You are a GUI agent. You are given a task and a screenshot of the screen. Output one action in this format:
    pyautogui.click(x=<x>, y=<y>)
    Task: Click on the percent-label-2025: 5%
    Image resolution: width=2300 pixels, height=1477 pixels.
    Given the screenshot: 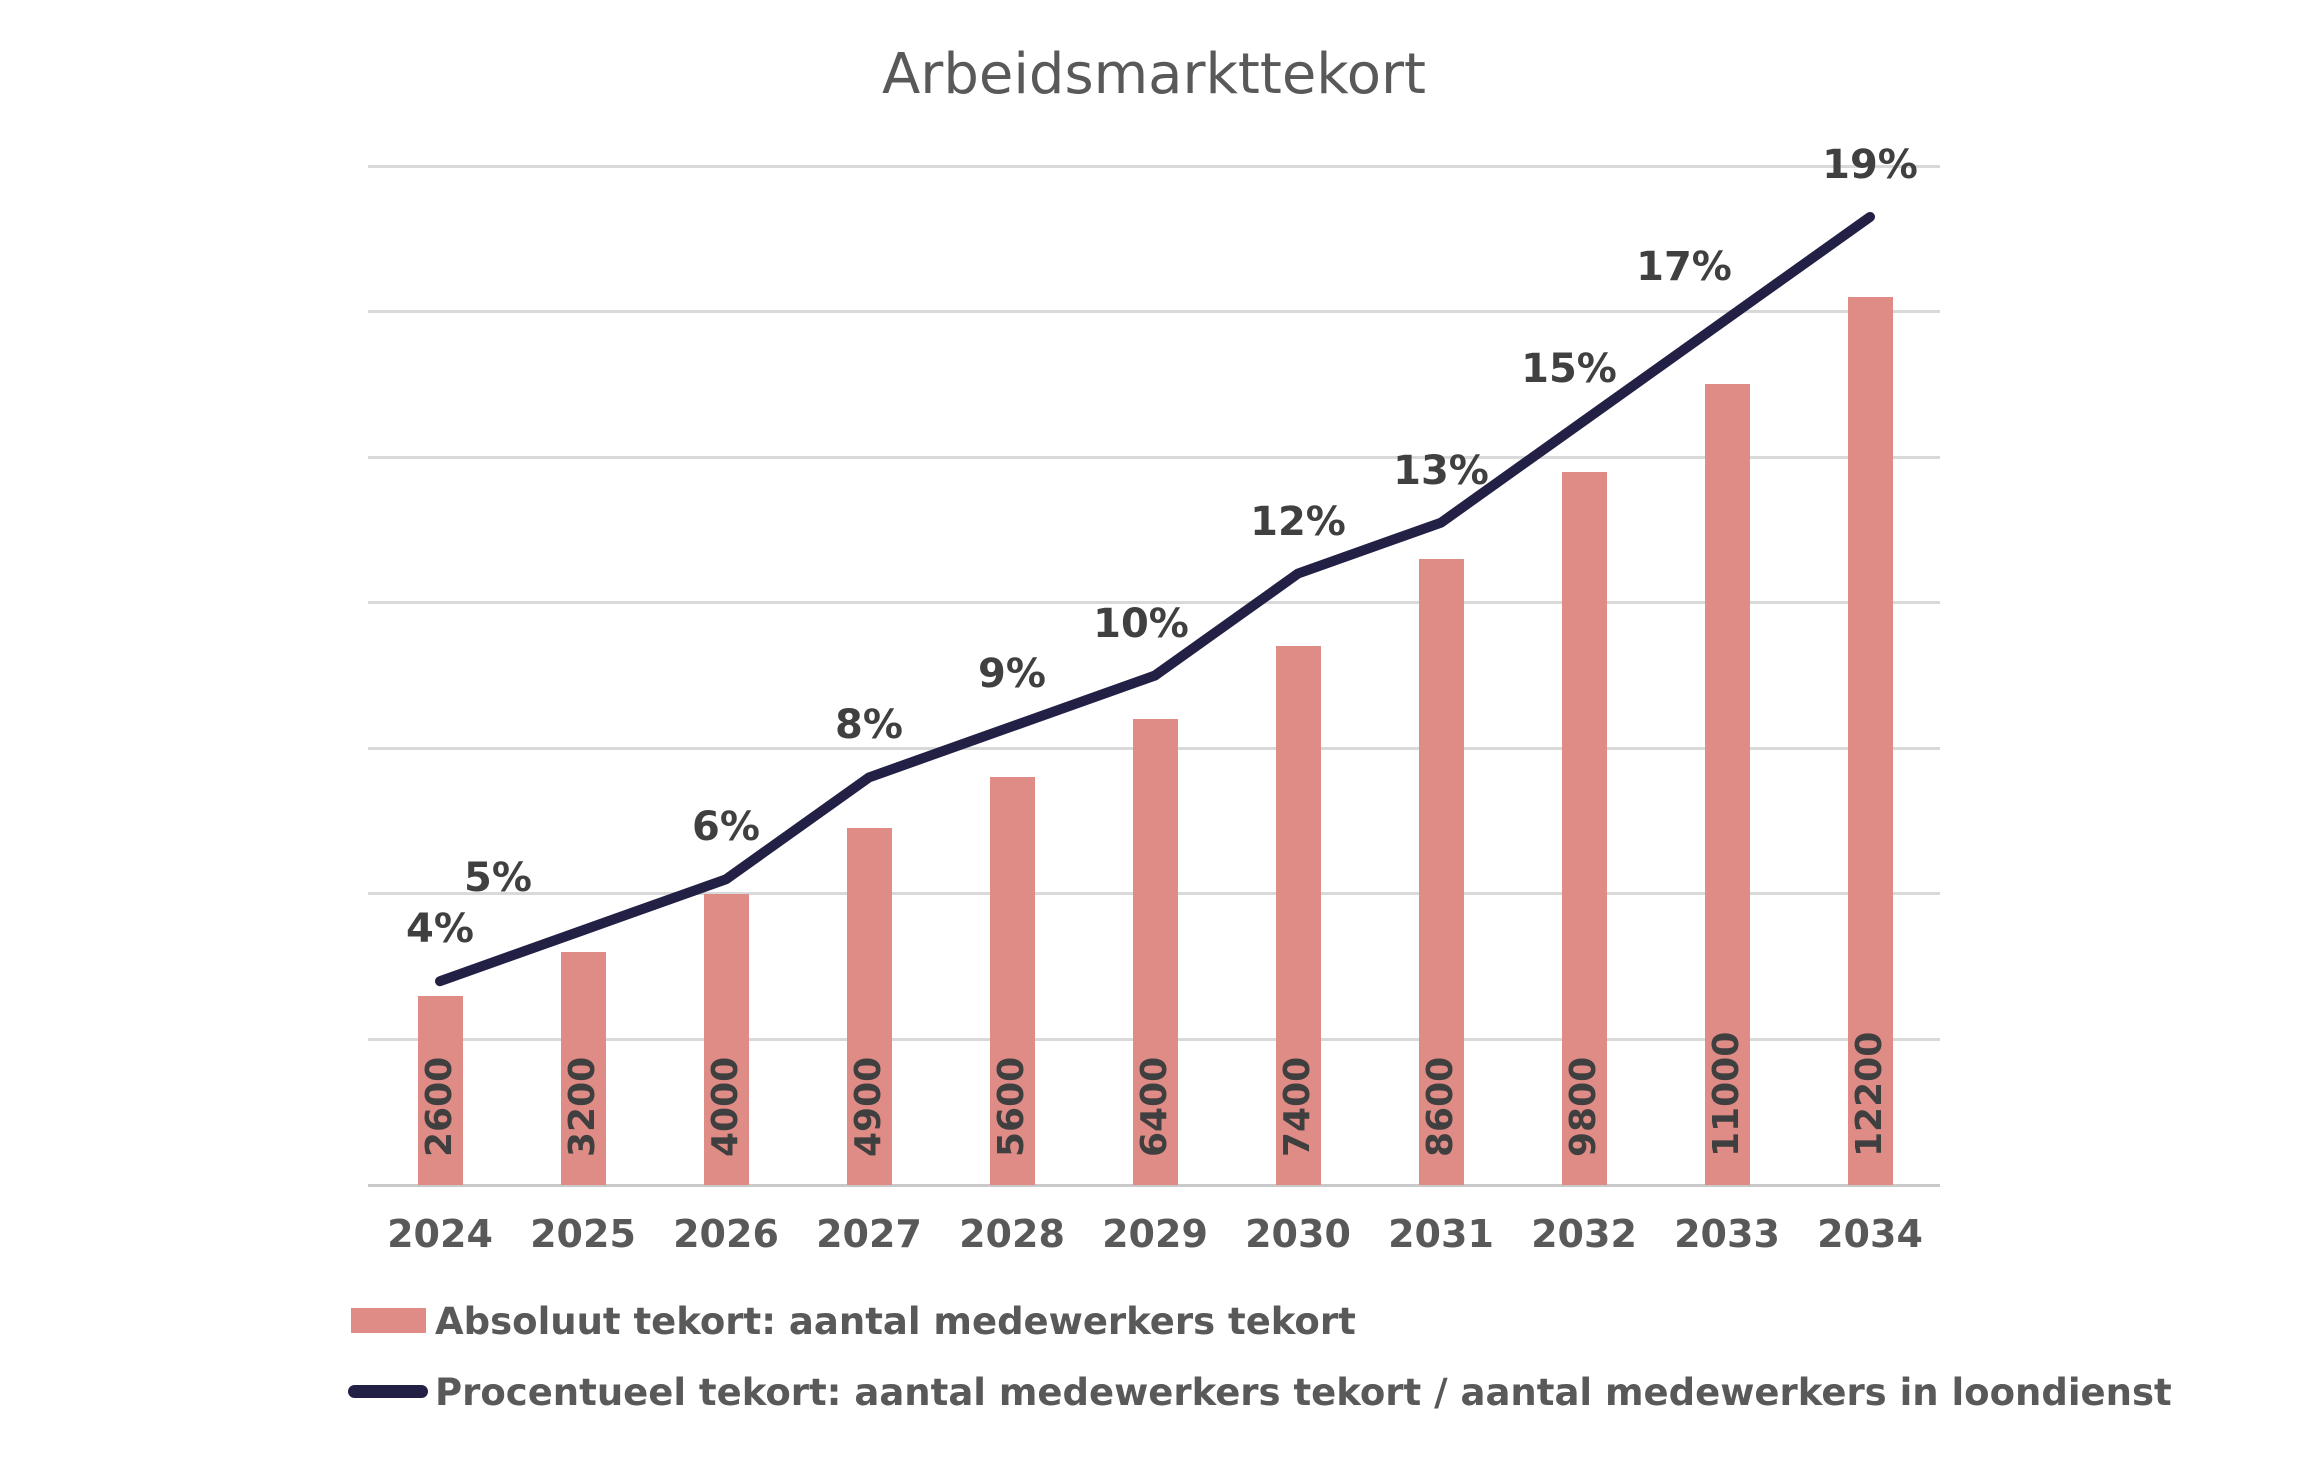 What is the action you would take?
    pyautogui.click(x=498, y=878)
    